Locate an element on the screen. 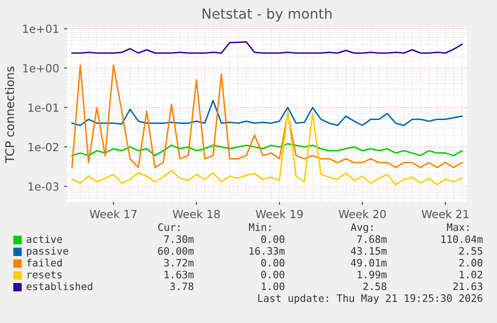  y-tick-label: 1e-02 is located at coordinates (43, 147).